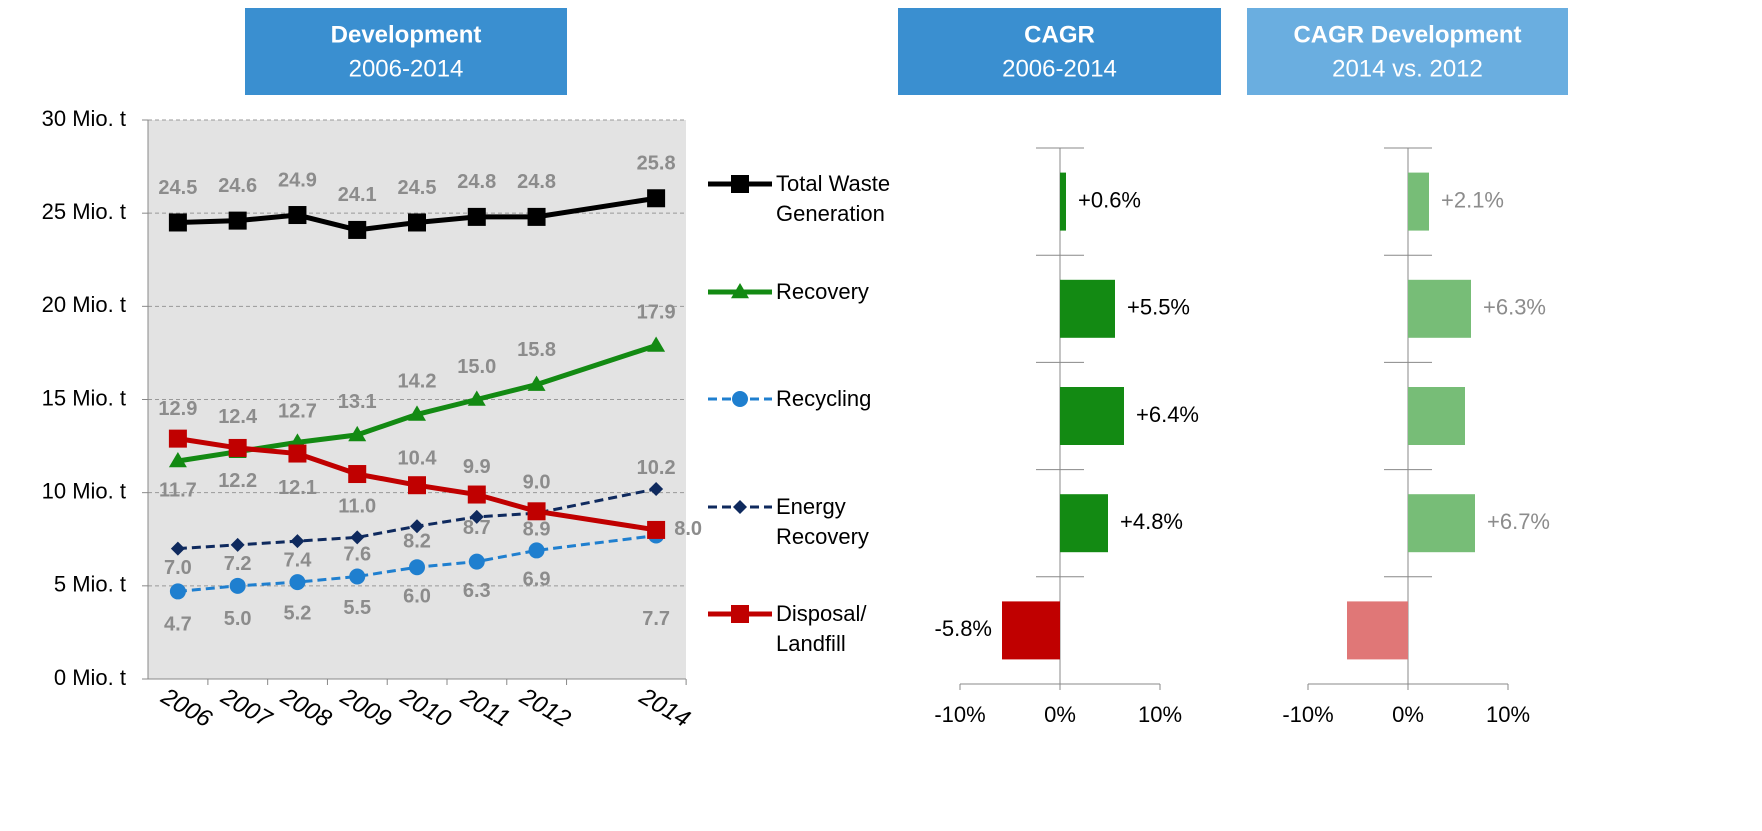 The image size is (1762, 831). Describe the element at coordinates (536, 182) in the screenshot. I see `data-label: 24.8` at that location.